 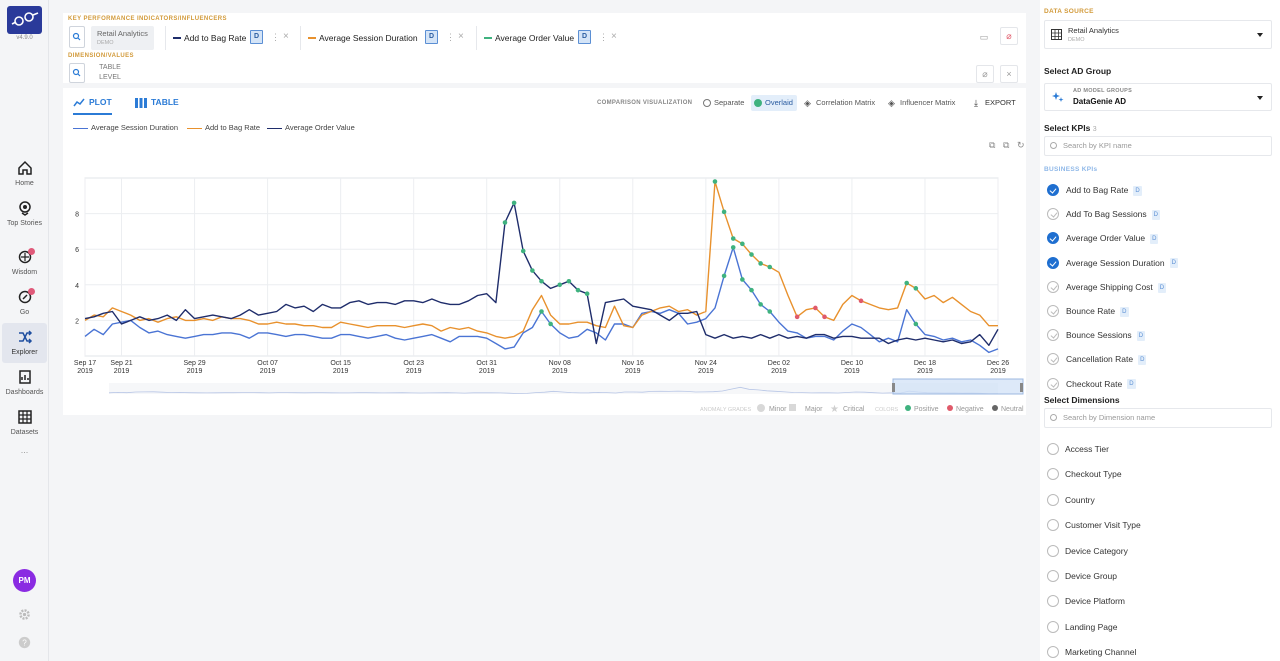 I want to click on dimension-option: Customer Visit Type, so click(x=1094, y=525).